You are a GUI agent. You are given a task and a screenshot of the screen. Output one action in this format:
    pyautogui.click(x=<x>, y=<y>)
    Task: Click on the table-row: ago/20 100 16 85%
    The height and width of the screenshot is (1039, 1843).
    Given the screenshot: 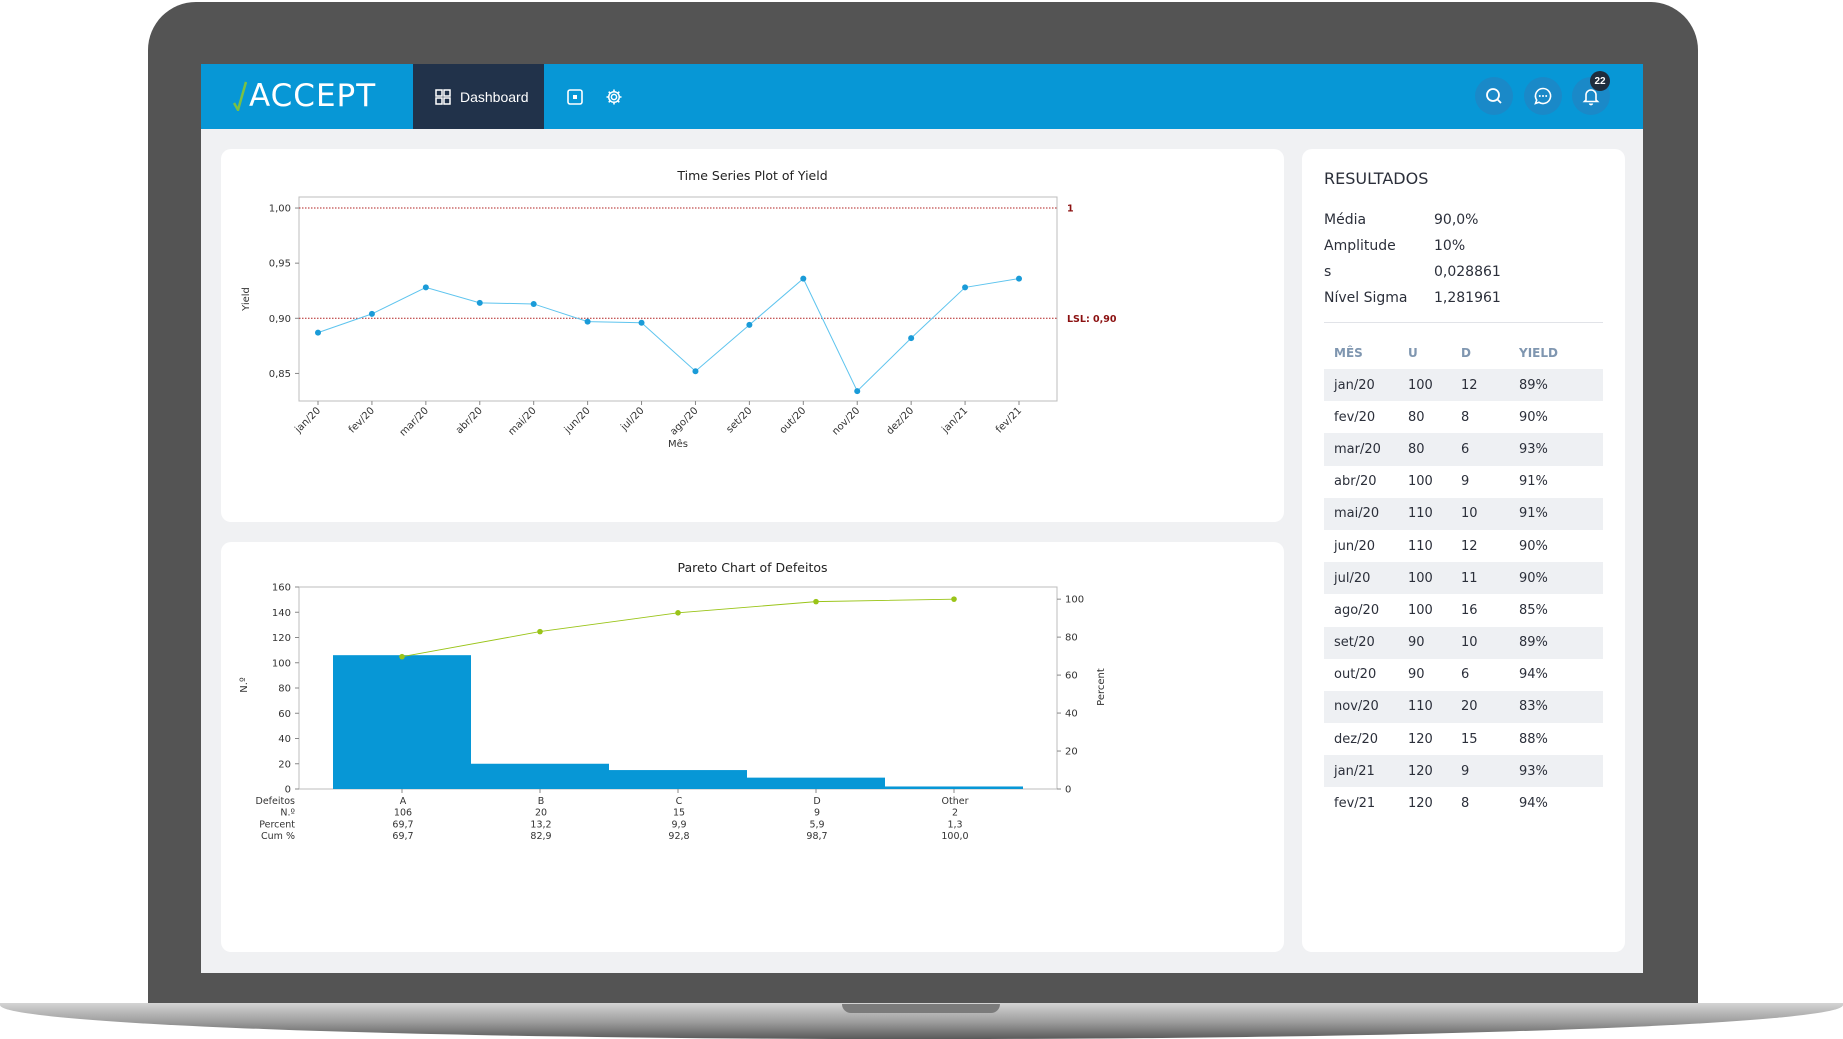 What is the action you would take?
    pyautogui.click(x=1463, y=610)
    